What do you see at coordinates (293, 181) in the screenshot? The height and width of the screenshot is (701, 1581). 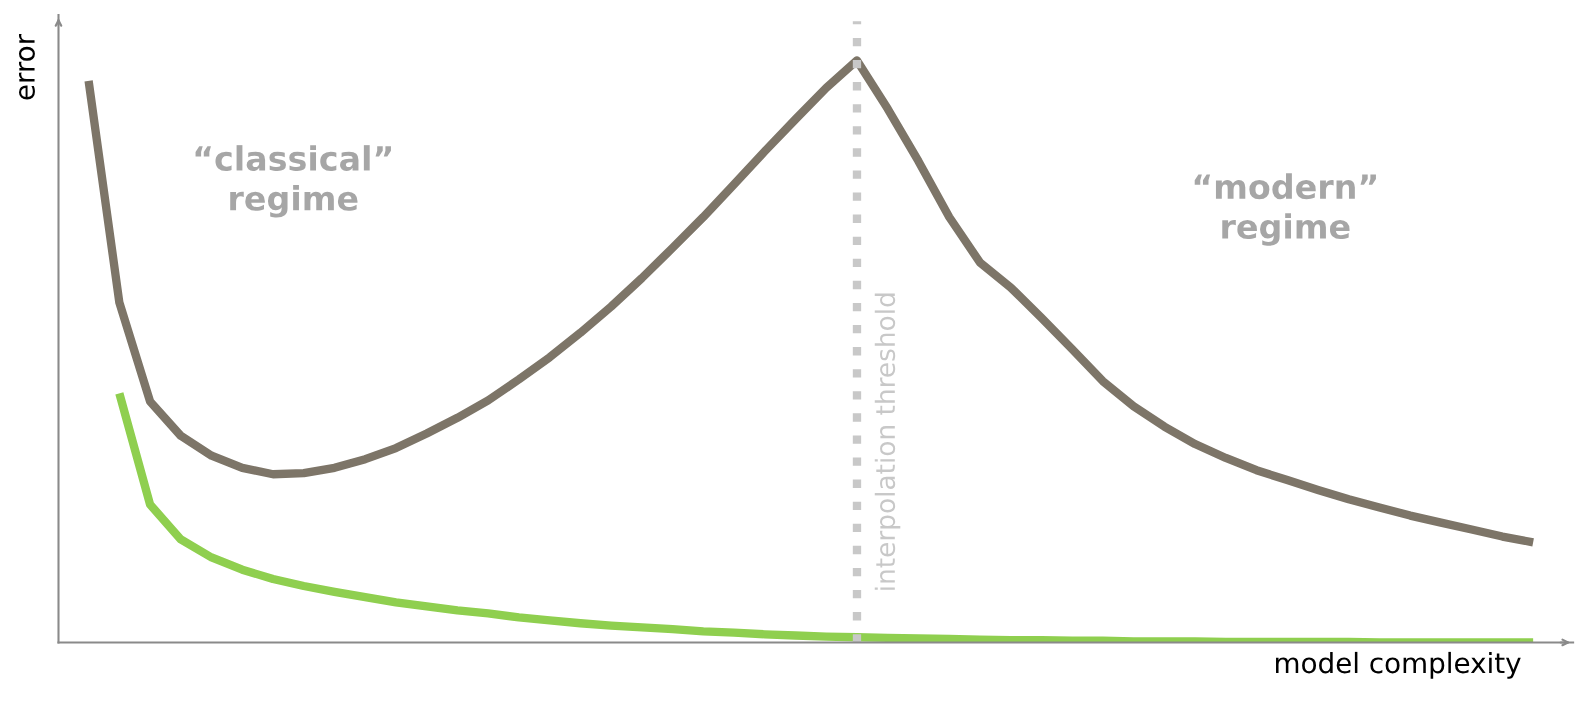 I see `annotation: “classical” regime` at bounding box center [293, 181].